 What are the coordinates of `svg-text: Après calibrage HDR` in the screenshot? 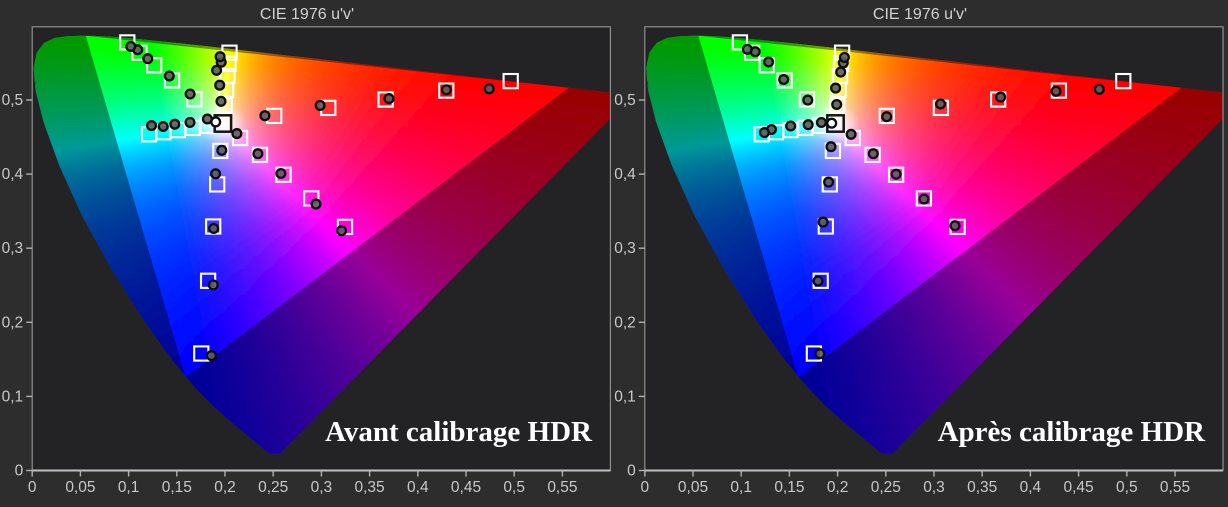 It's located at (1072, 432).